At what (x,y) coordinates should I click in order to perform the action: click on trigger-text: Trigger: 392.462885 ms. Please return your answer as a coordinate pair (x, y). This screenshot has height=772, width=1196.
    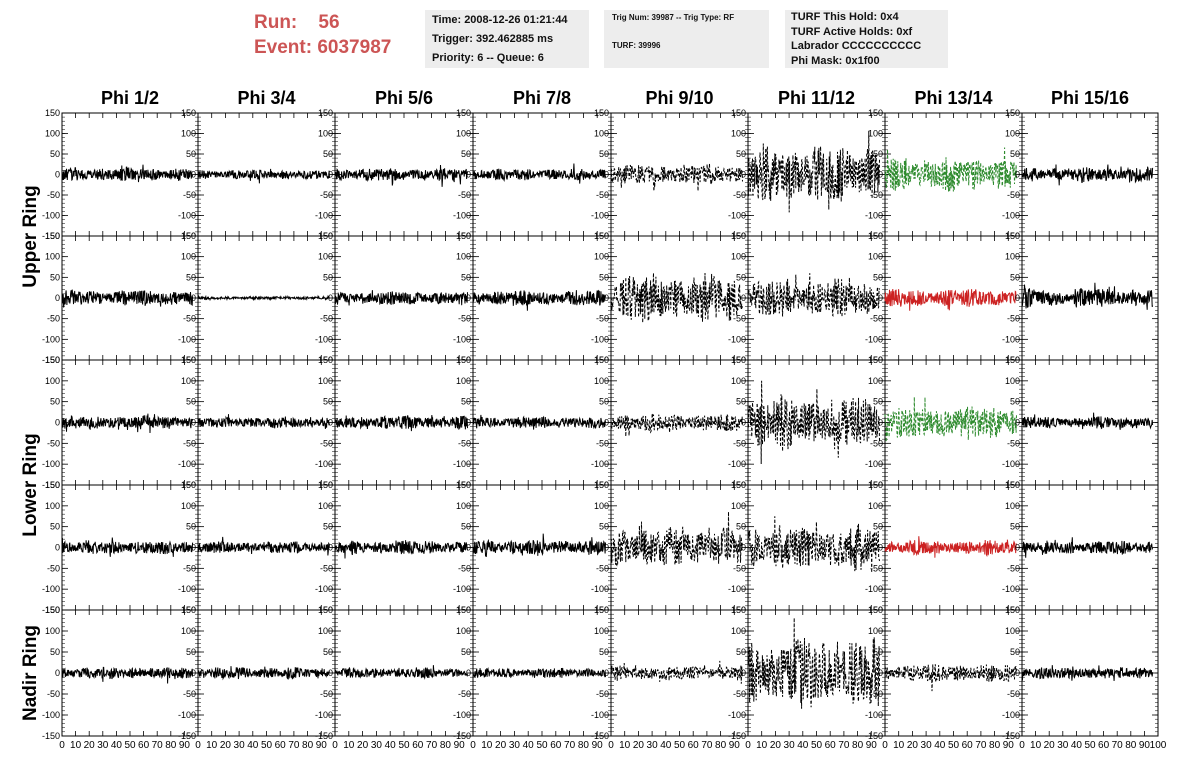
    Looking at the image, I should click on (493, 39).